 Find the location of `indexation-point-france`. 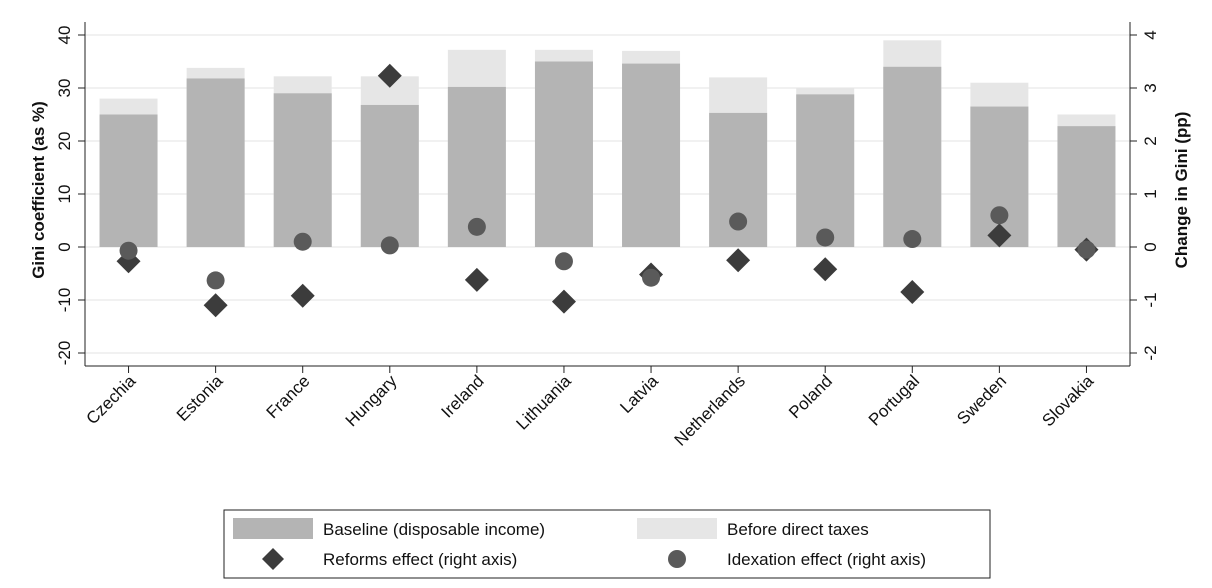

indexation-point-france is located at coordinates (302, 241).